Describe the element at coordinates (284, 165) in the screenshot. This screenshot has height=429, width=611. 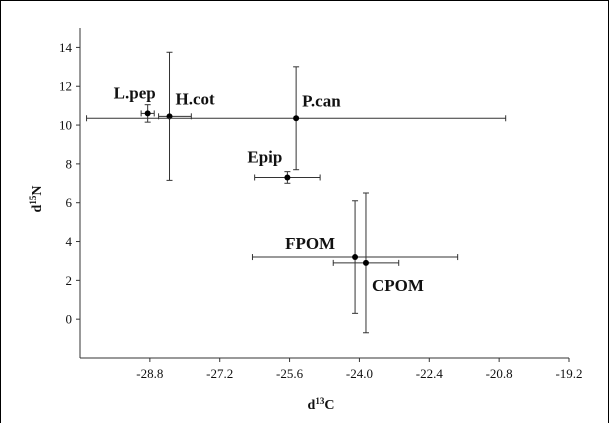
I see `data-point-epip: Epip` at that location.